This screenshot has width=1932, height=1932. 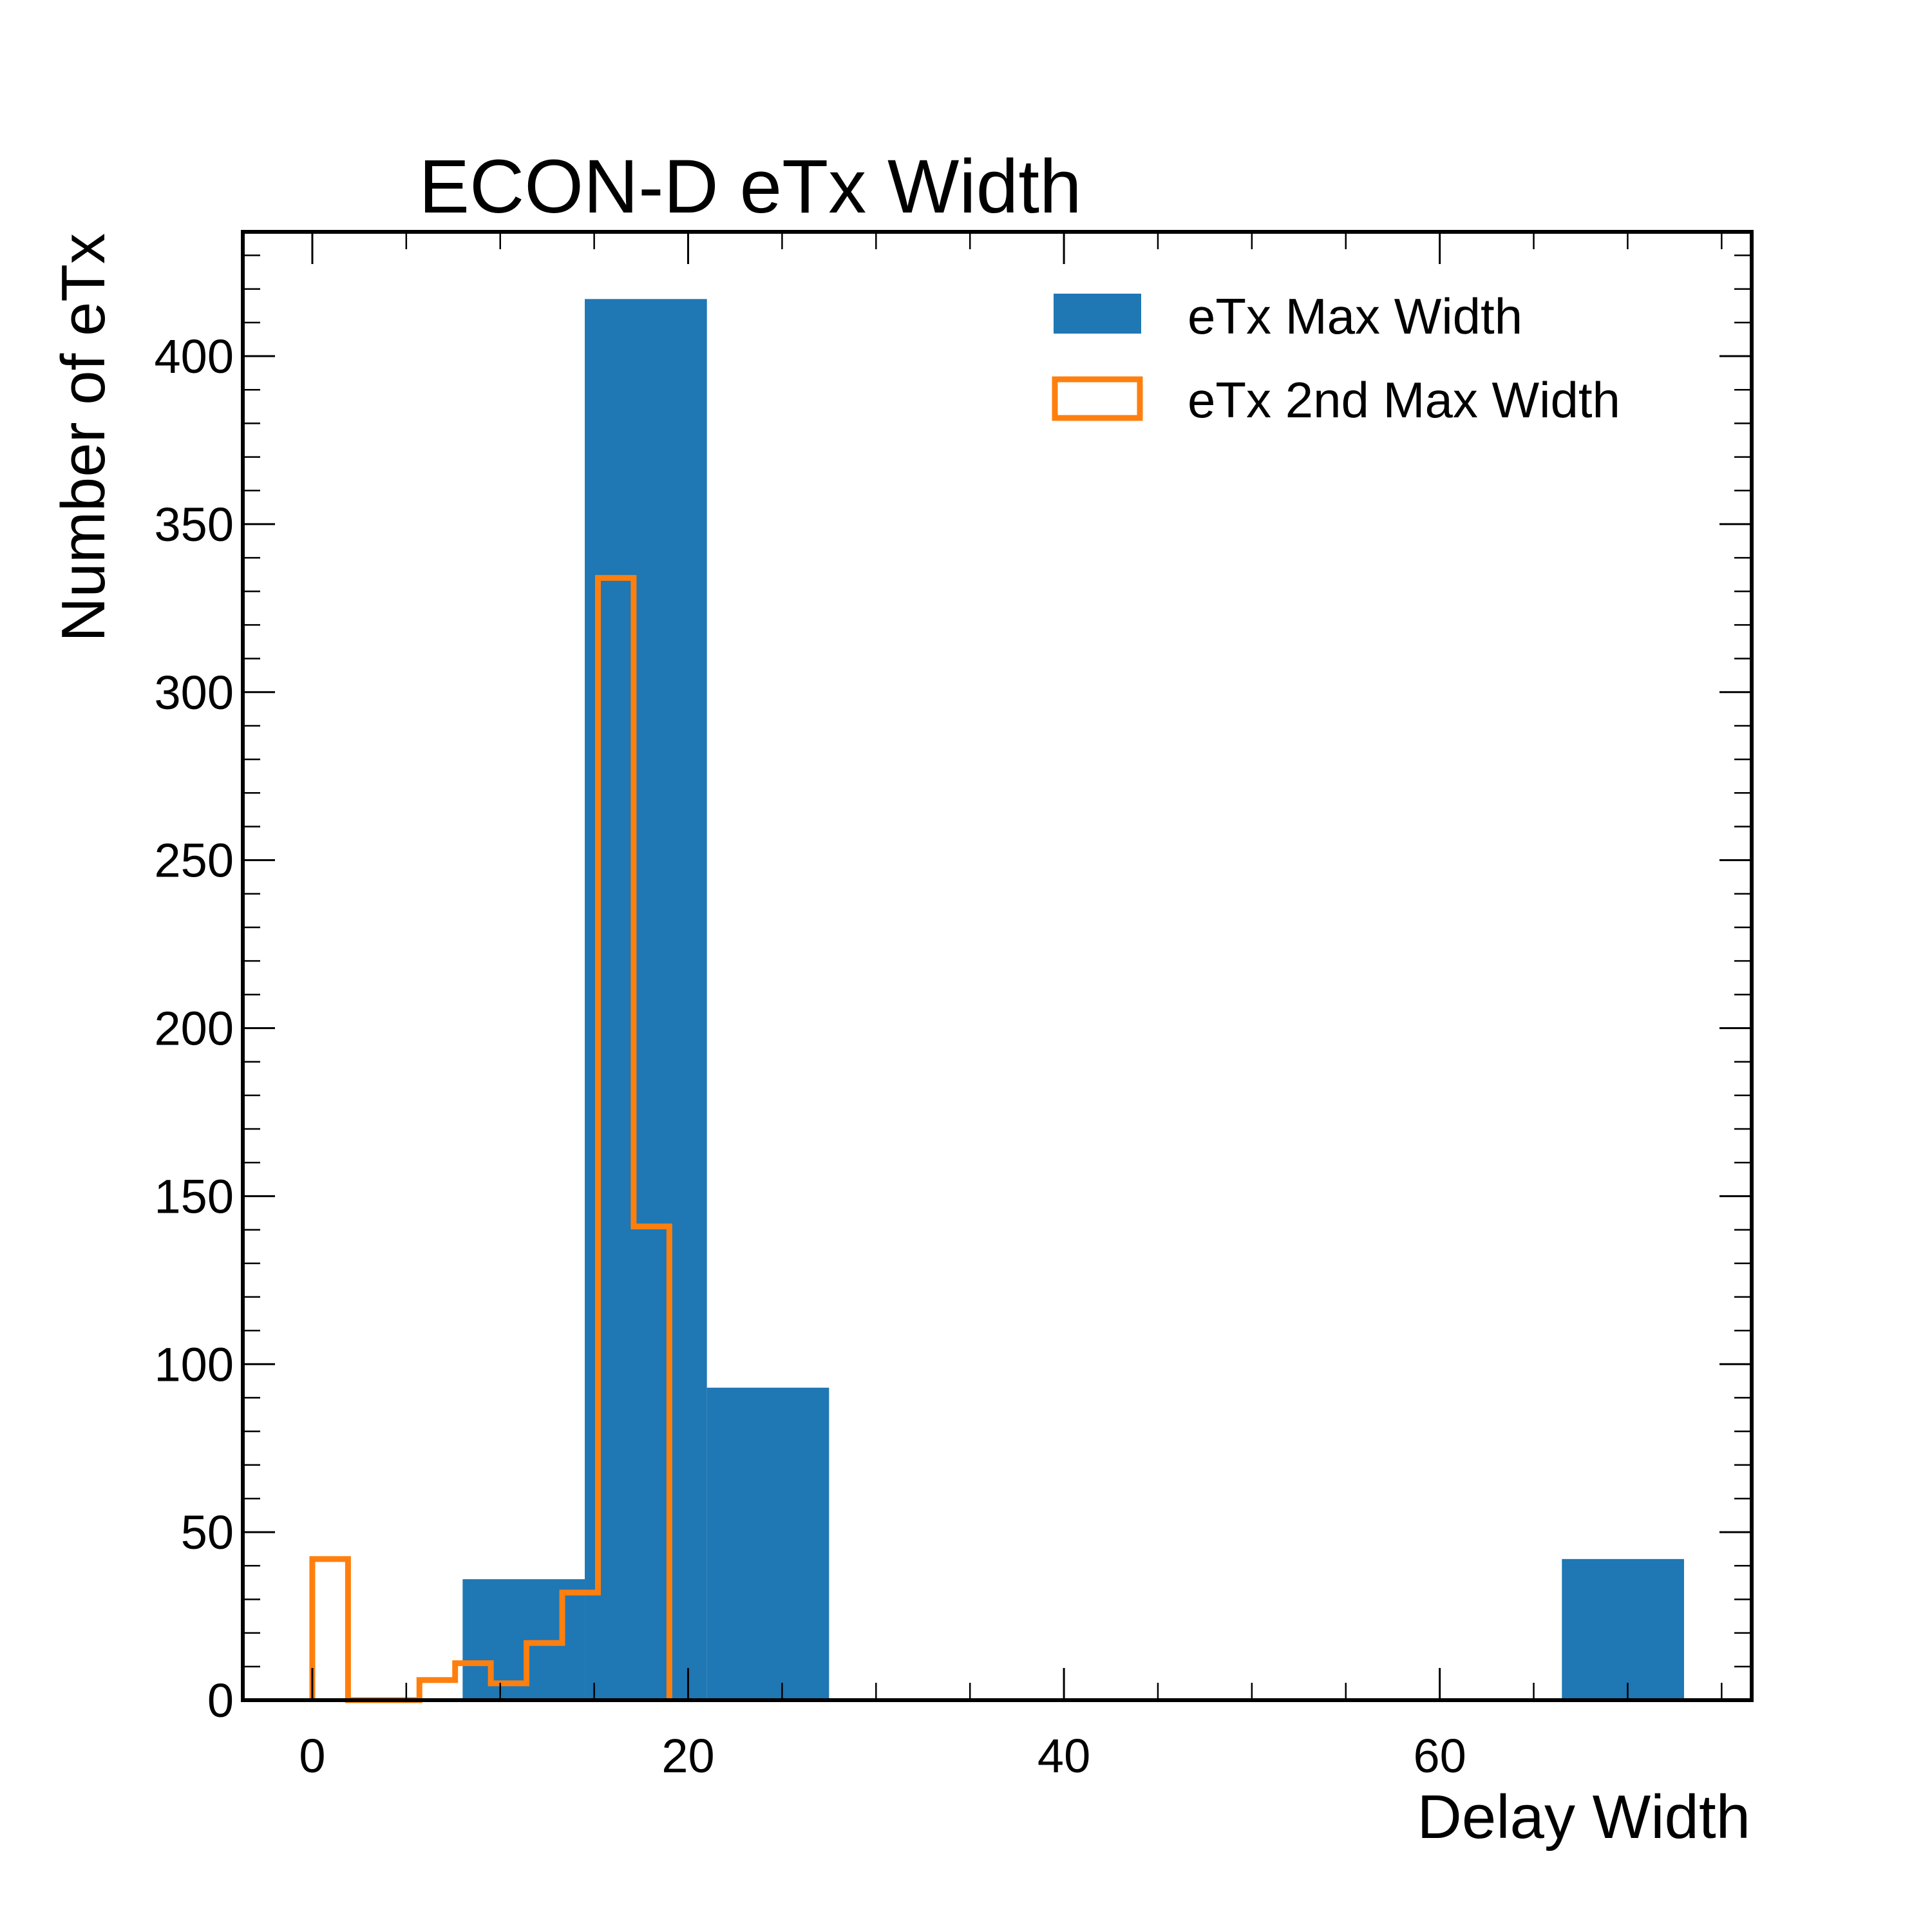 I want to click on legend-swatch-max-width, so click(x=1097, y=314).